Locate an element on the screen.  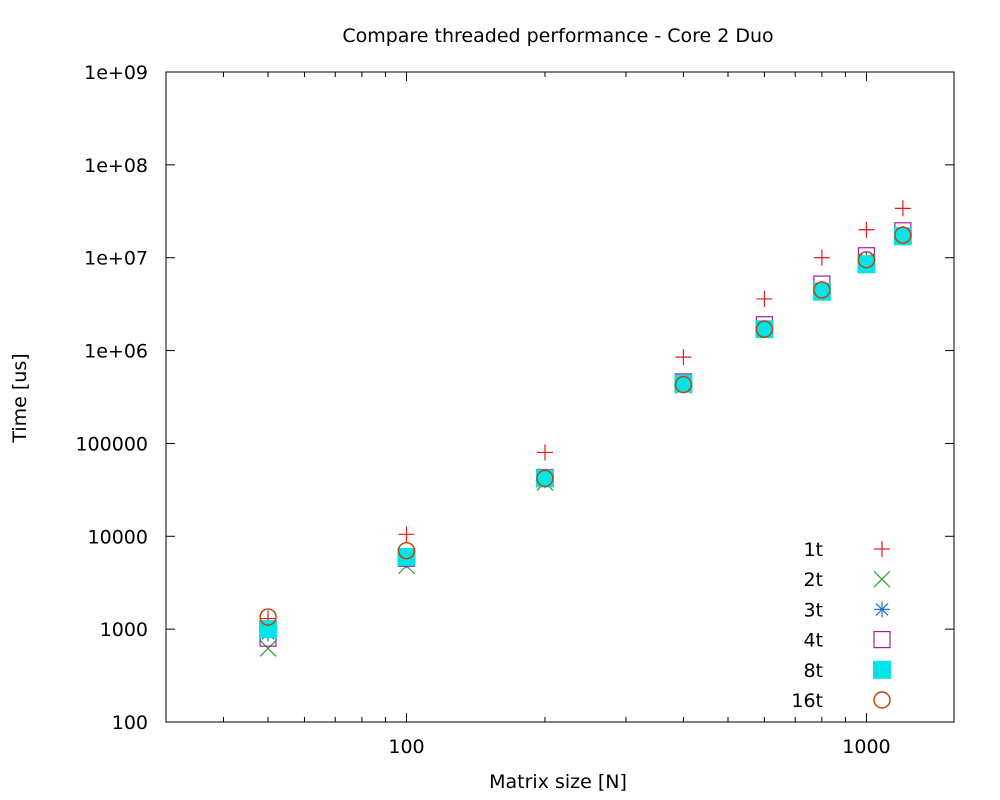
legend: 1t 2t 3t 4t 8t 16t is located at coordinates (841, 625).